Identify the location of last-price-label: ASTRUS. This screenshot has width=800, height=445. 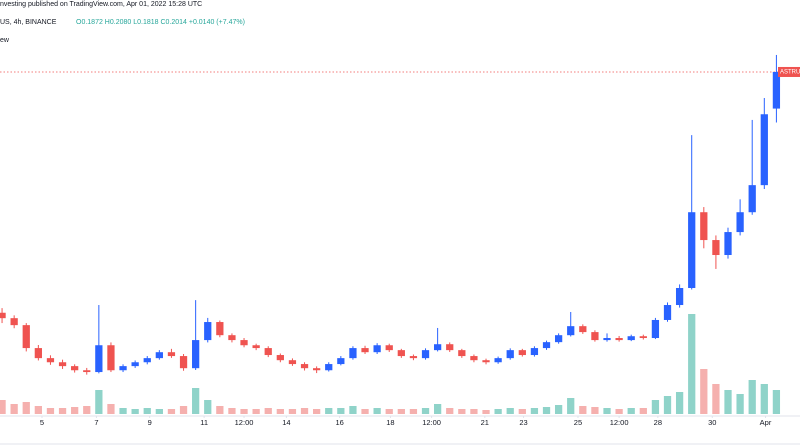
(790, 73).